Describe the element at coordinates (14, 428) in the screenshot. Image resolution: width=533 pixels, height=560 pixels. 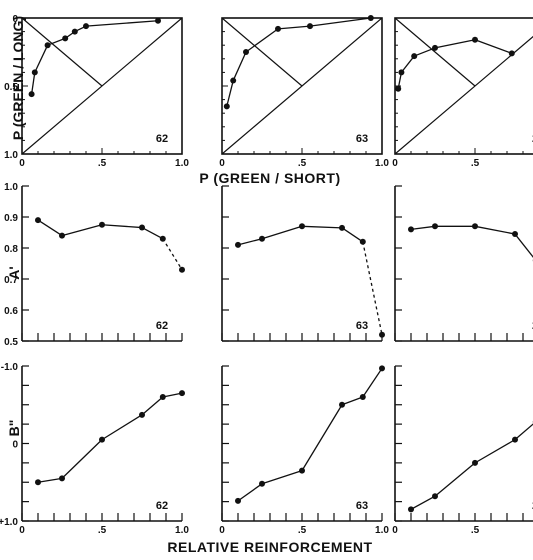
I see `bpp-y-axis-label: B"` at that location.